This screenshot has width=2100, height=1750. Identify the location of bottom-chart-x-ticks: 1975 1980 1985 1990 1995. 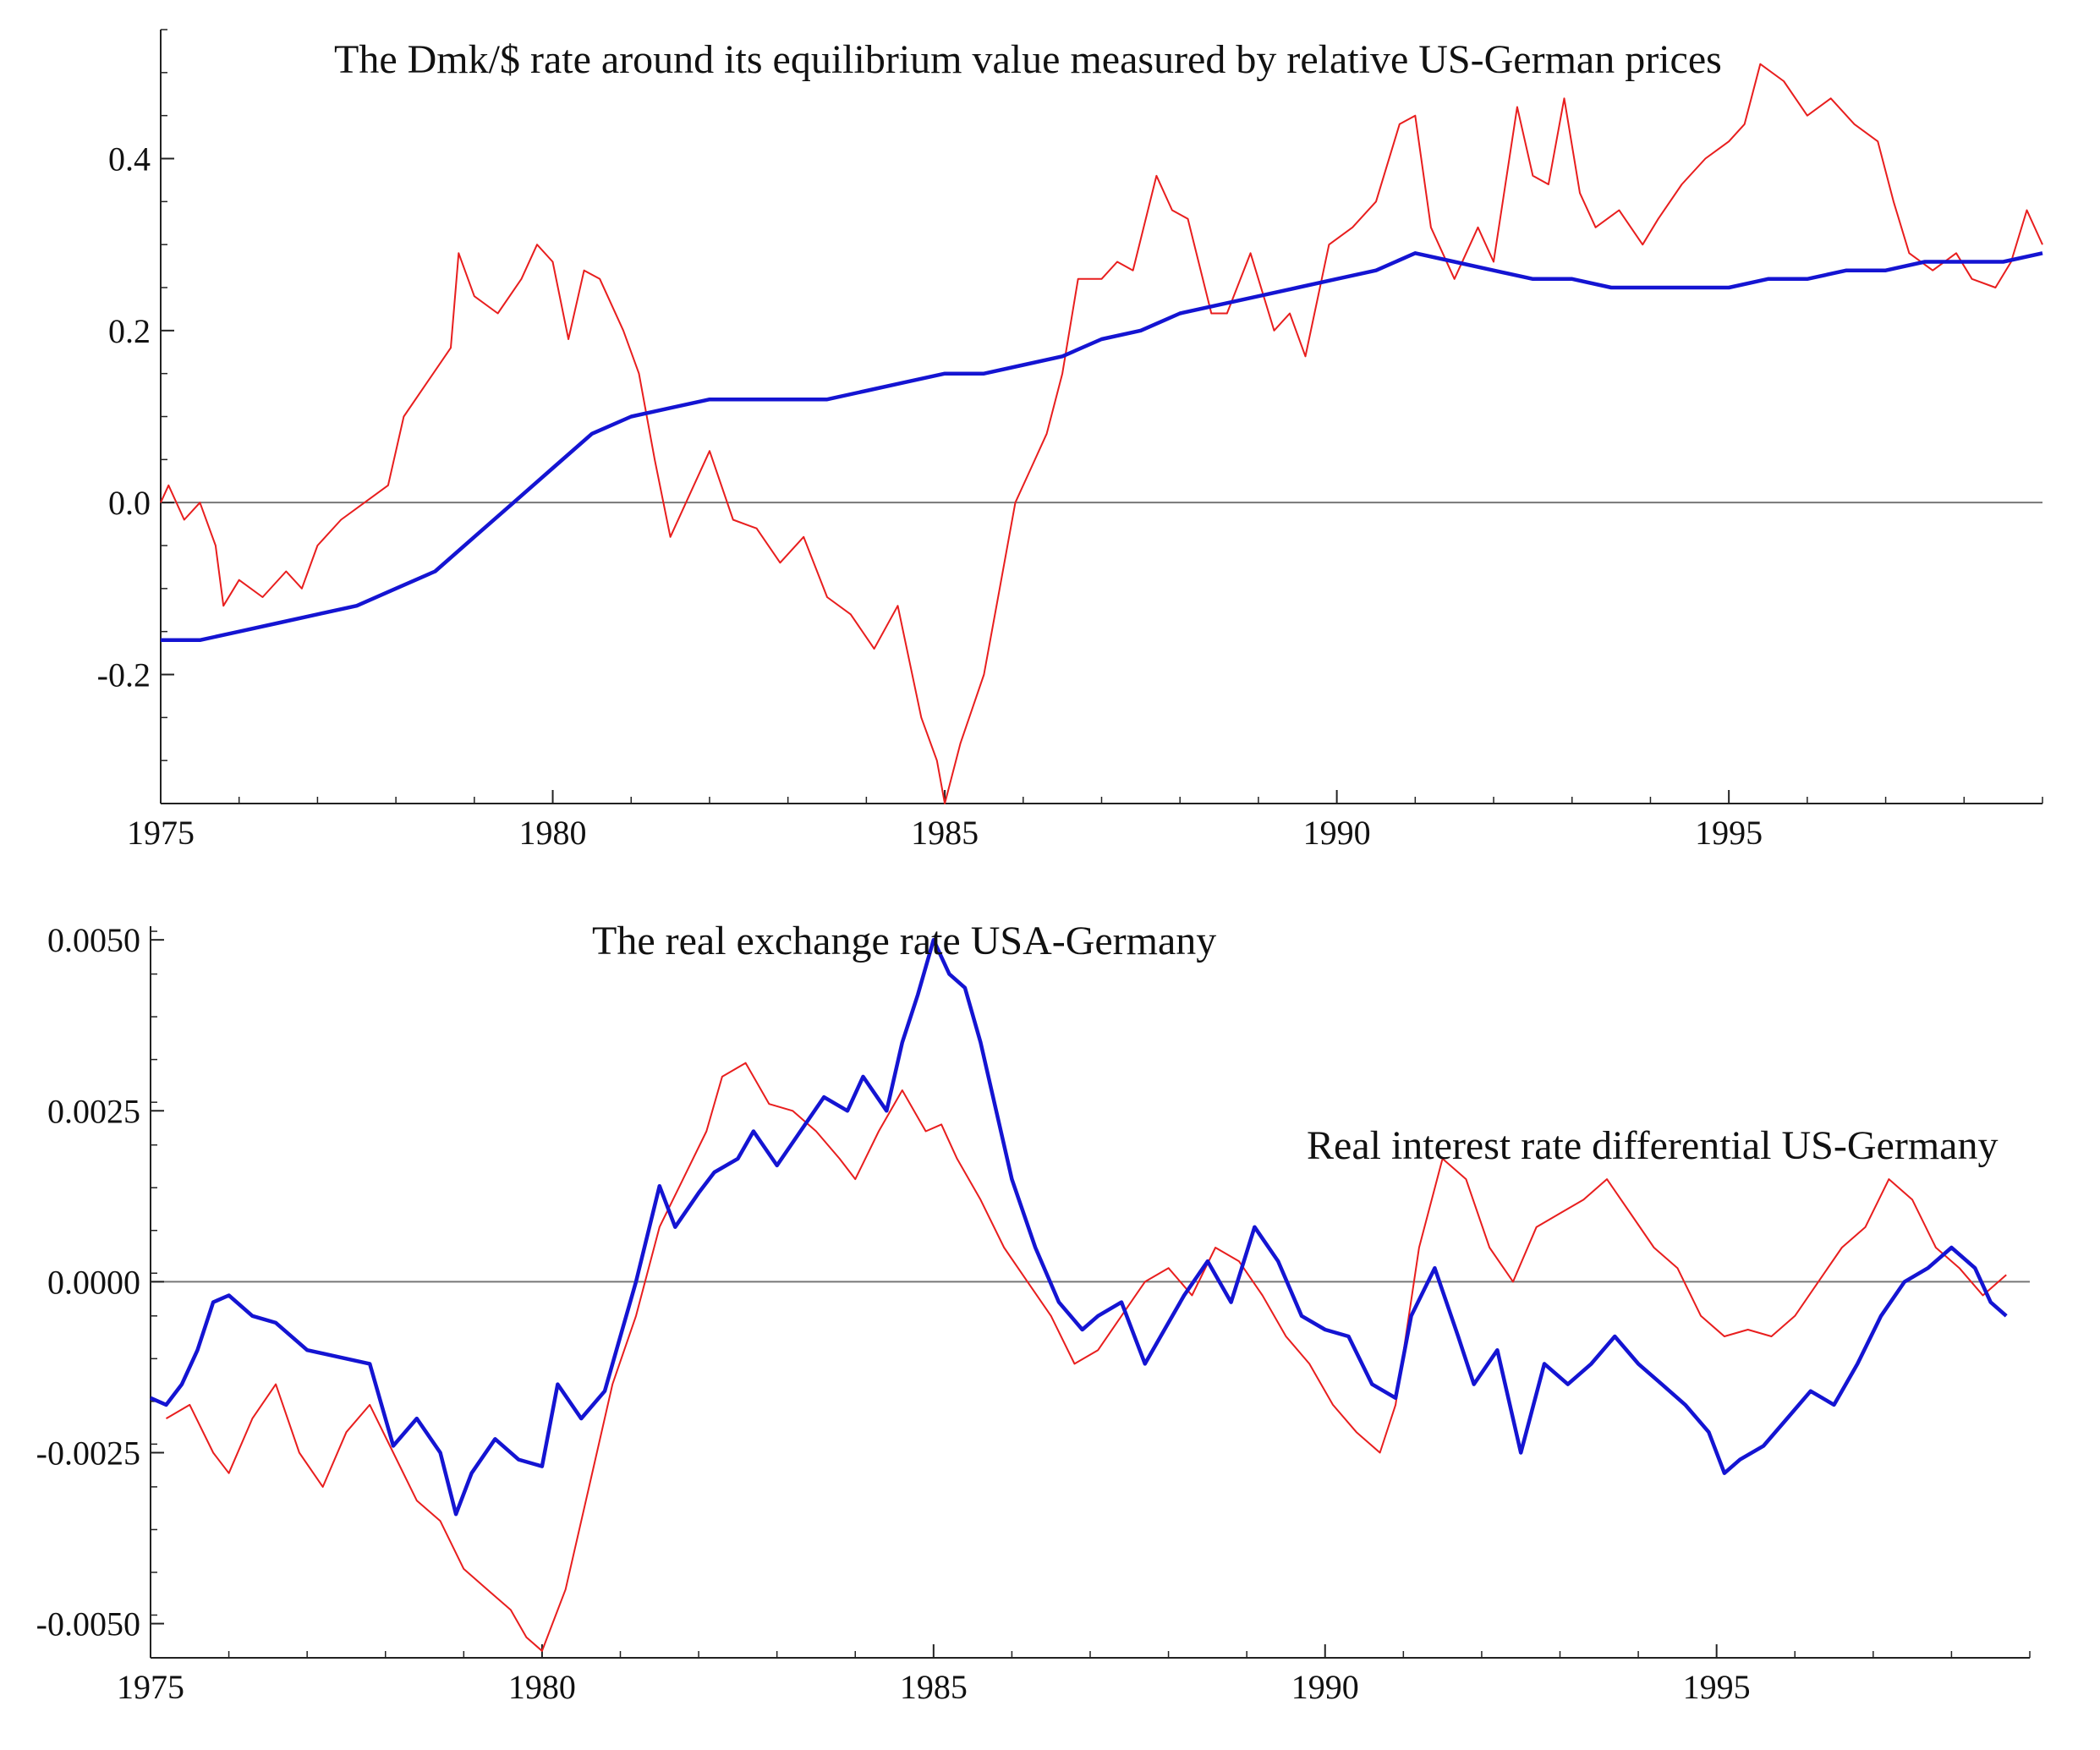
(1074, 1675).